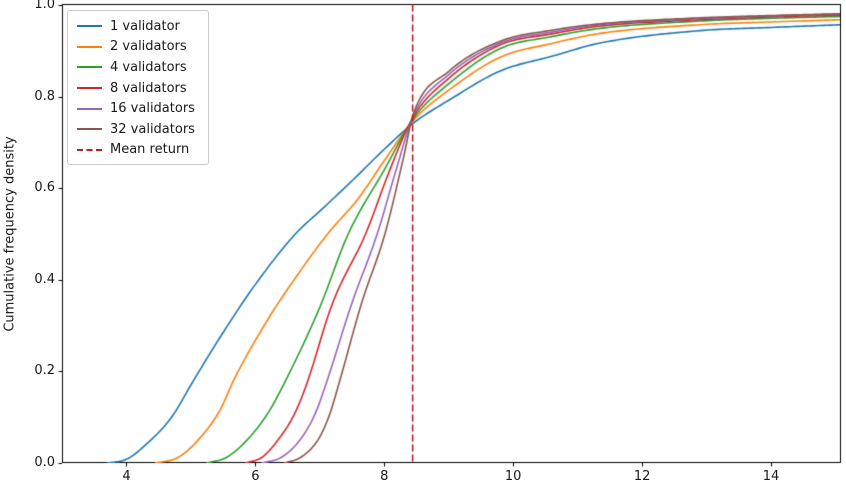 Image resolution: width=846 pixels, height=487 pixels. What do you see at coordinates (44, 6) in the screenshot?
I see `y-tick-label: 1.0` at bounding box center [44, 6].